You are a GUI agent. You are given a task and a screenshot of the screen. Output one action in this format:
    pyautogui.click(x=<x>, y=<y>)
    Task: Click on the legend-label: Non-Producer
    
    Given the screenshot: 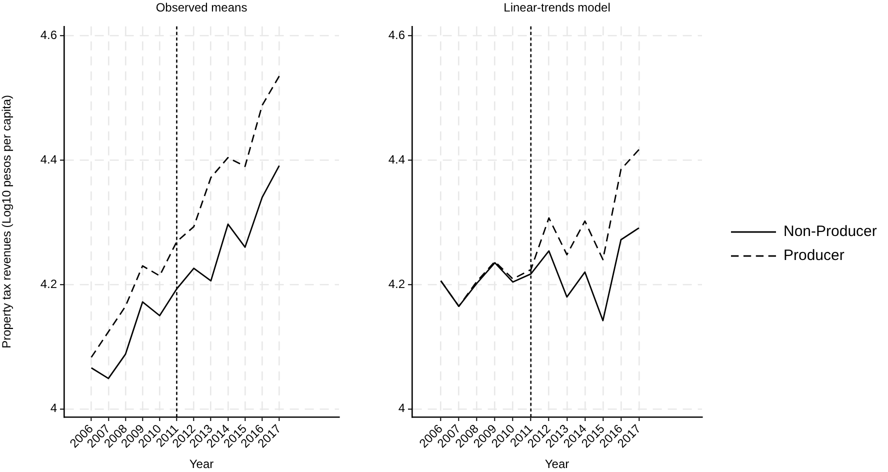 What is the action you would take?
    pyautogui.click(x=830, y=231)
    